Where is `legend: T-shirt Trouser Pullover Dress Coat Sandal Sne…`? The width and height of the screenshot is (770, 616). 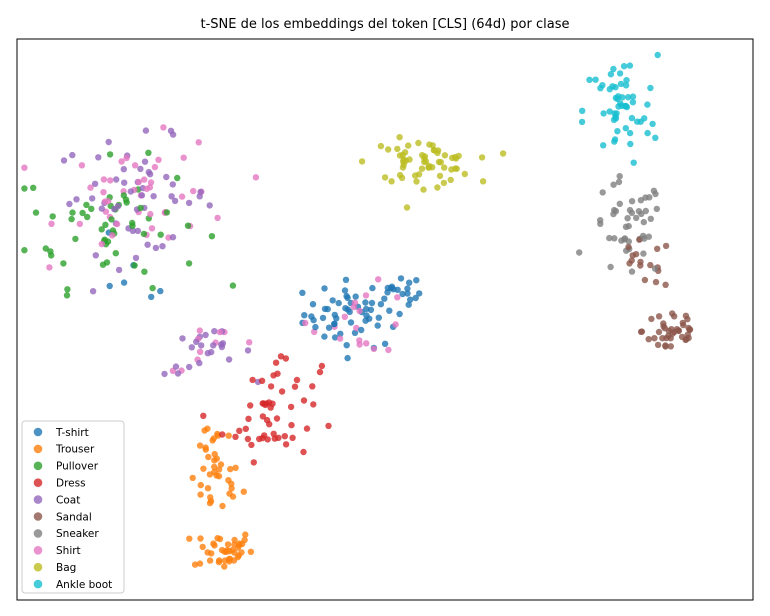 legend: T-shirt Trouser Pullover Dress Coat Sandal Sne… is located at coordinates (73, 507).